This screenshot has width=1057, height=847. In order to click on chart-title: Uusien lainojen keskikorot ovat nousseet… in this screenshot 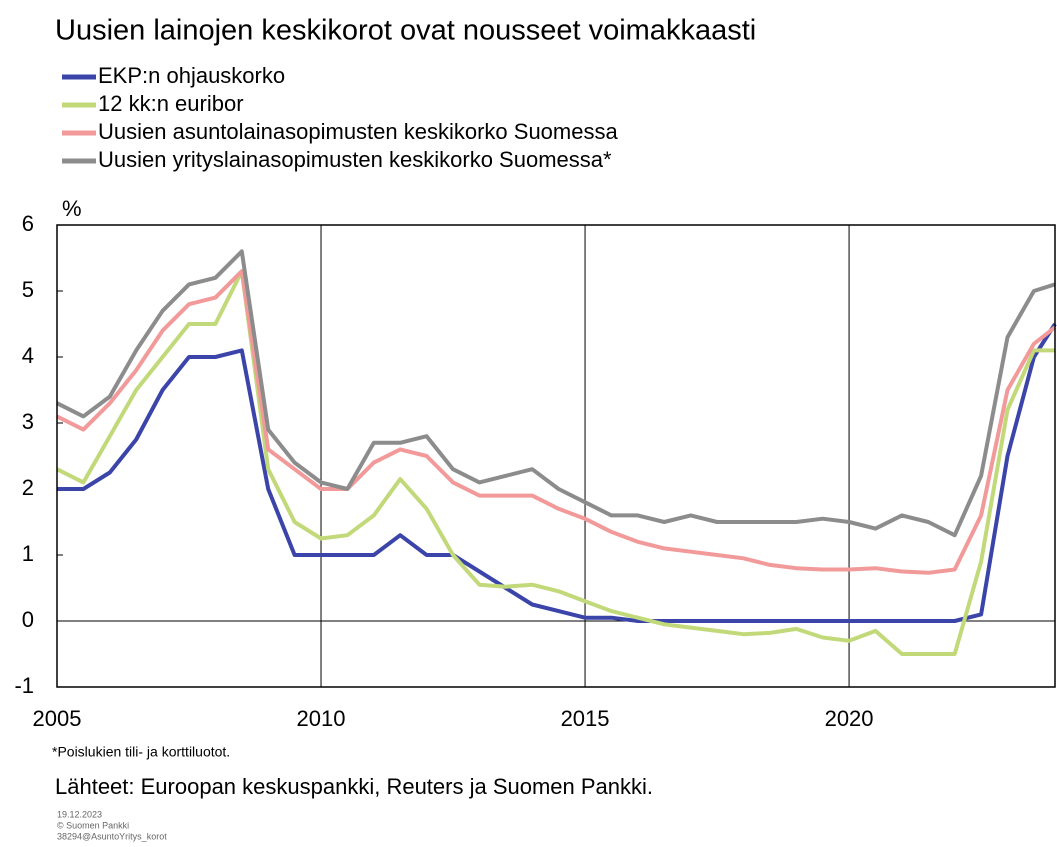, I will do `click(405, 31)`.